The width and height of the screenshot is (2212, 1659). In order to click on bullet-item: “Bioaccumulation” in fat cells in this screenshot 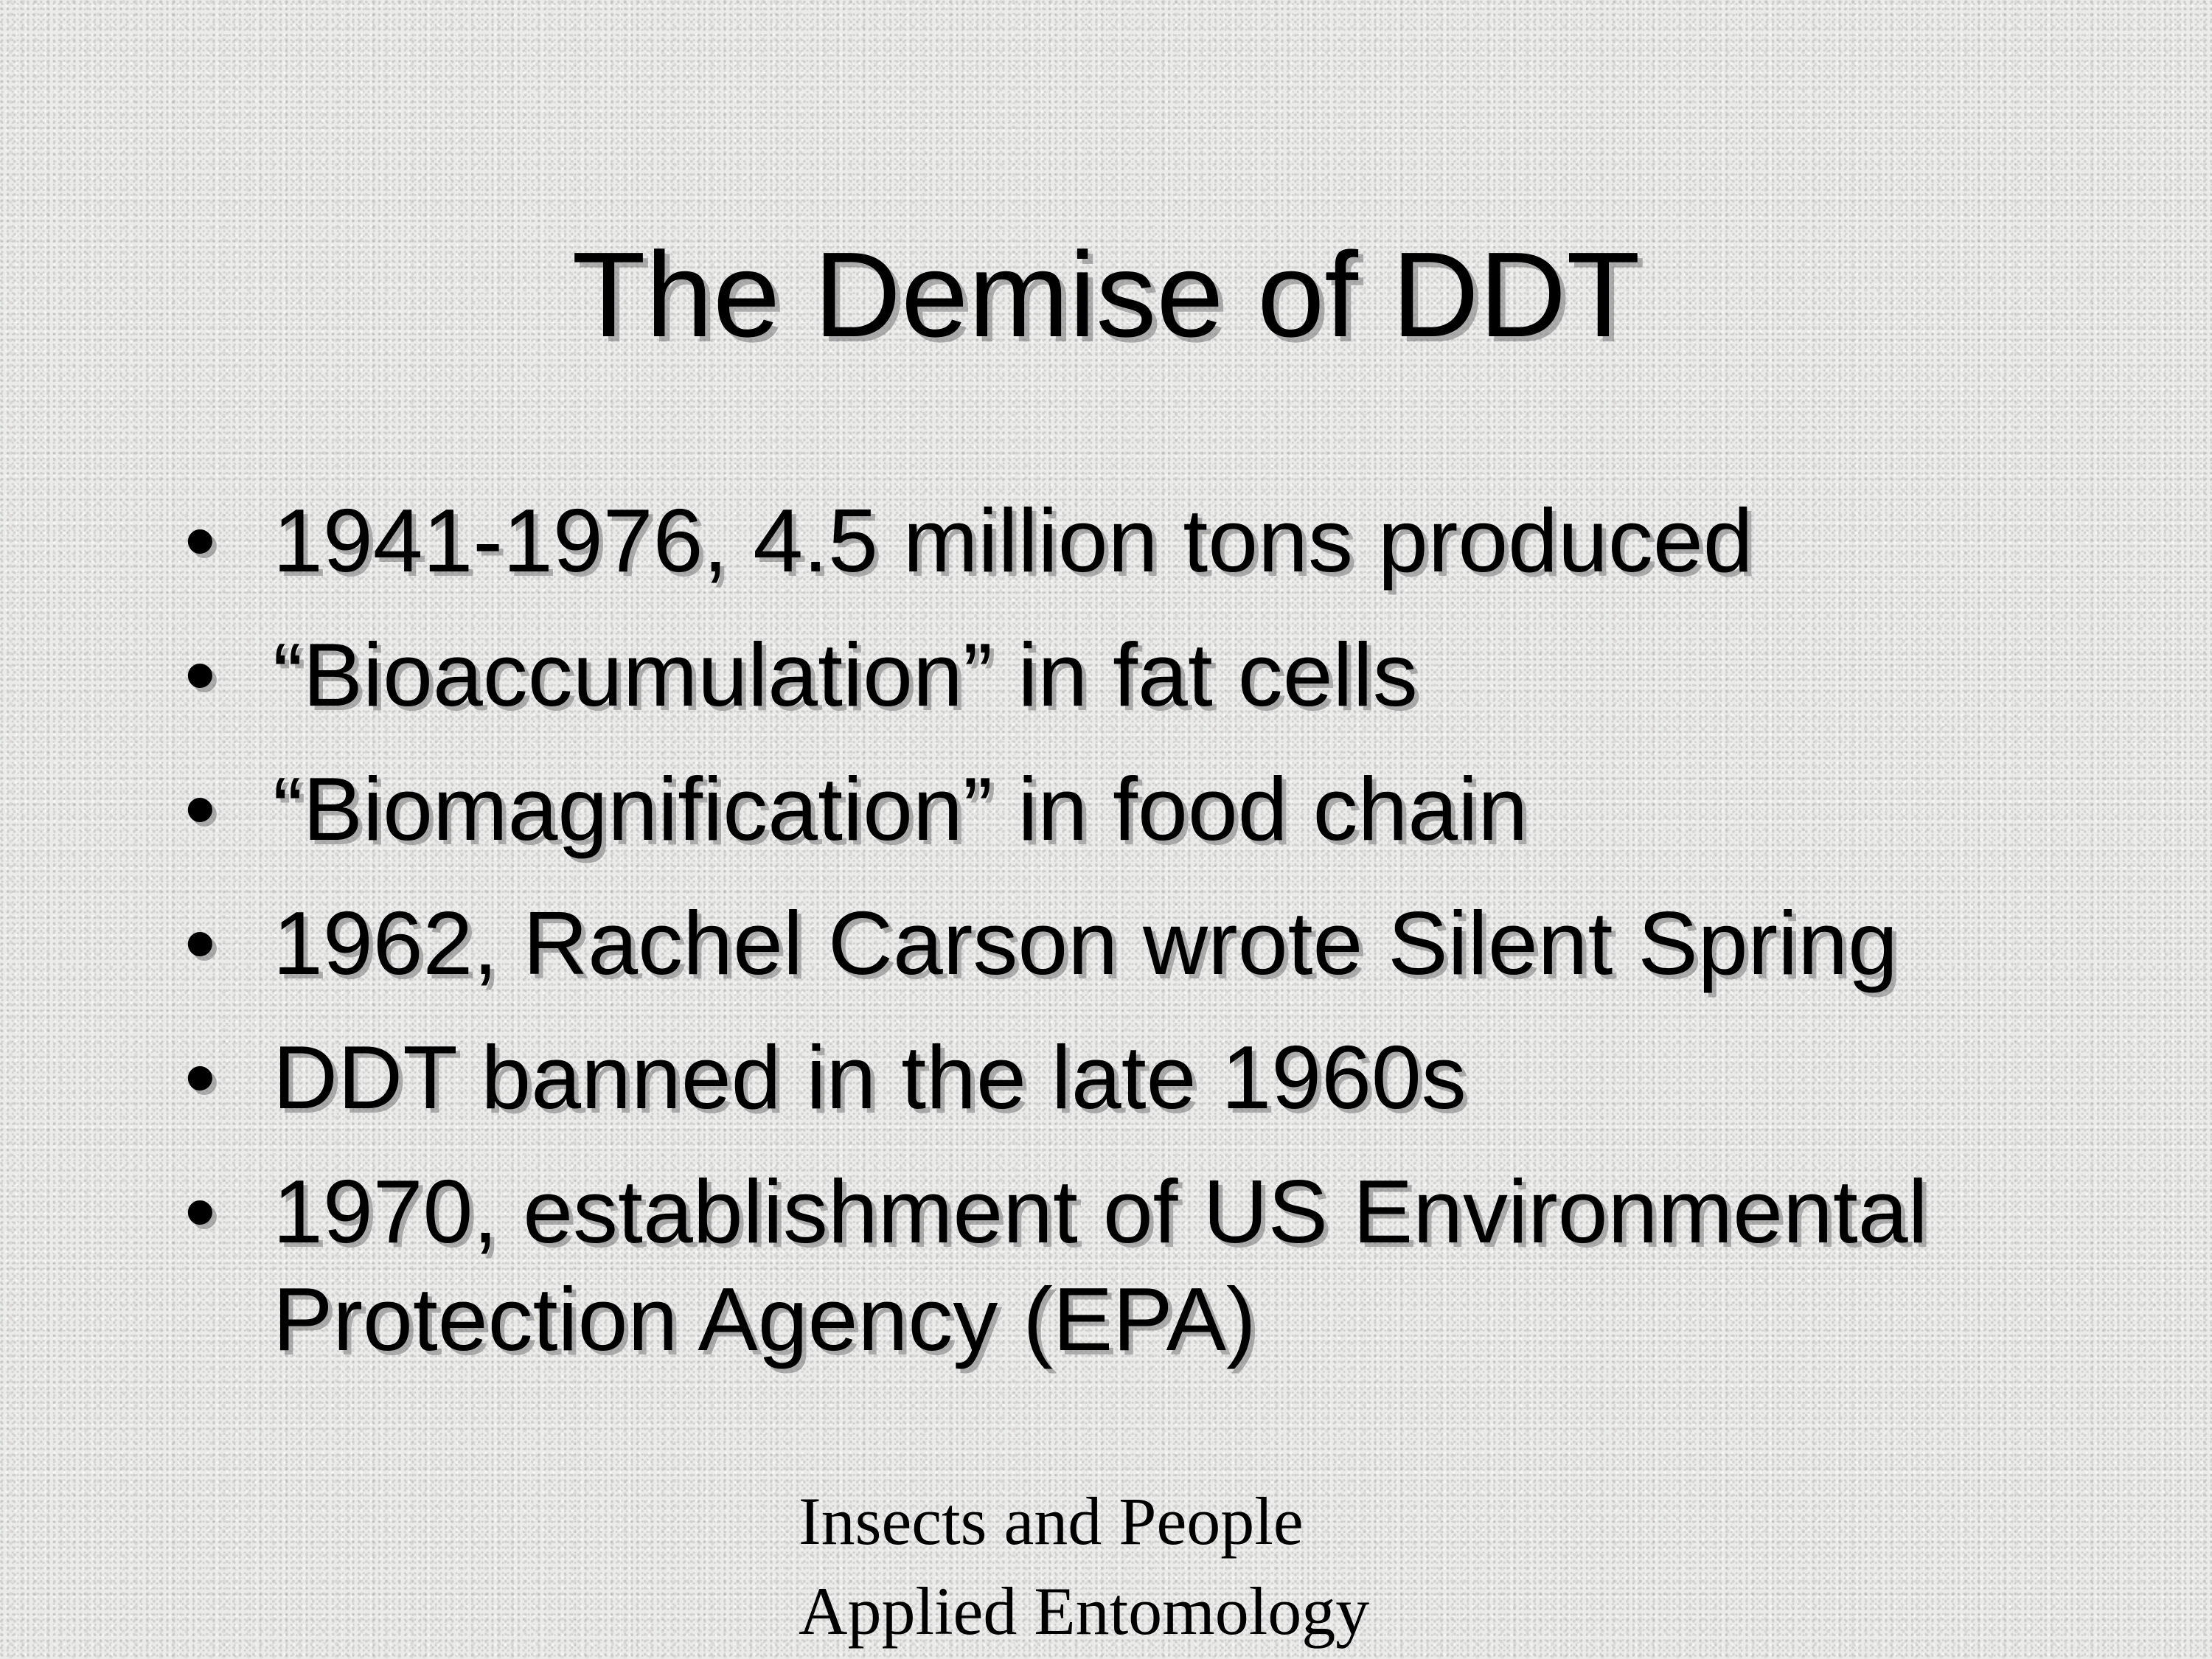, I will do `click(1142, 674)`.